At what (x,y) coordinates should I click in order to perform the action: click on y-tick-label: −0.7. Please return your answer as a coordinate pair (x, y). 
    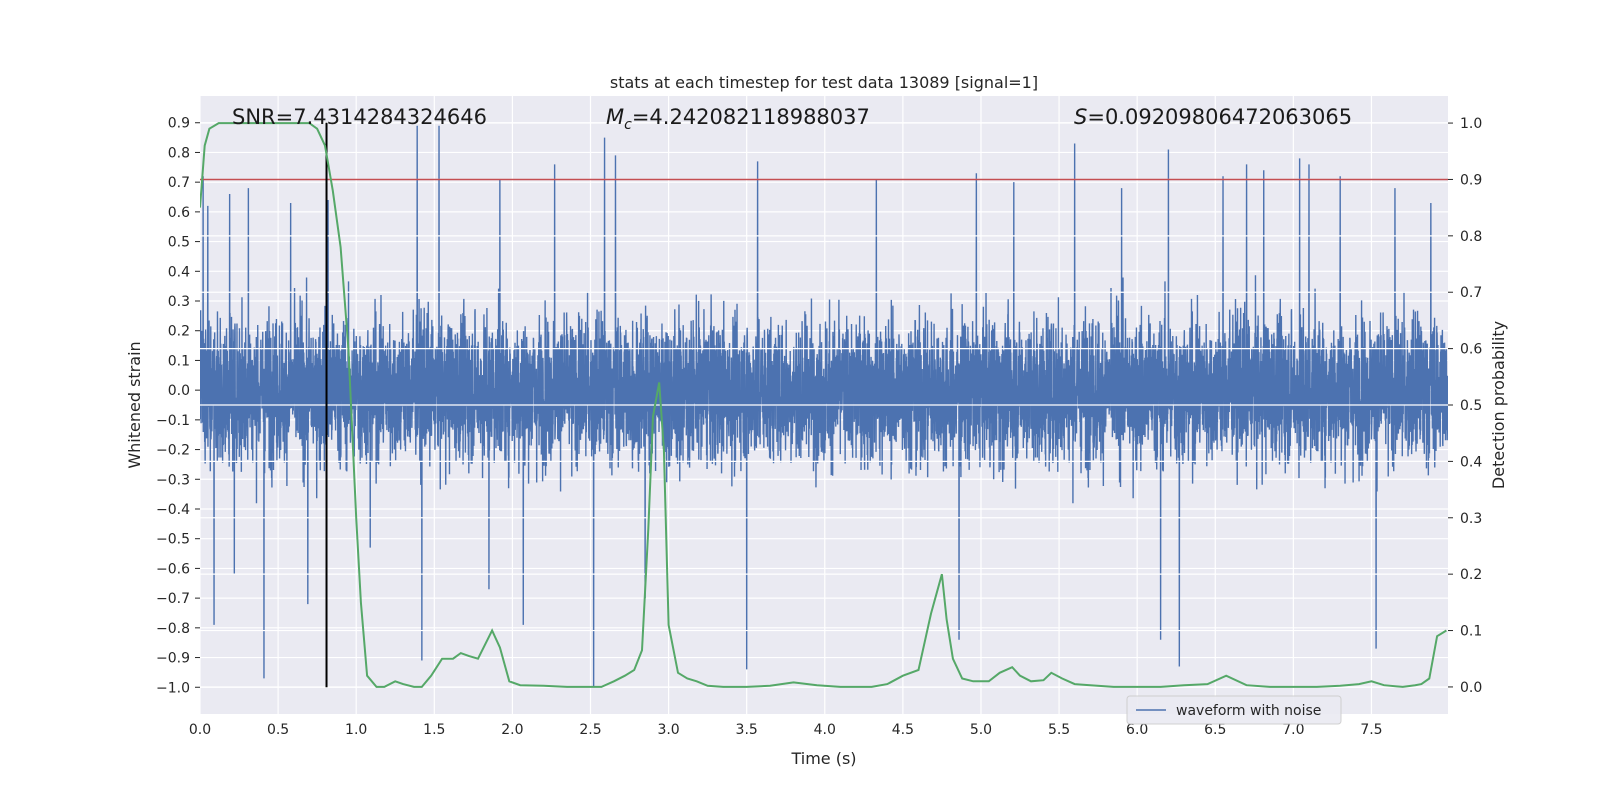
    Looking at the image, I should click on (173, 599).